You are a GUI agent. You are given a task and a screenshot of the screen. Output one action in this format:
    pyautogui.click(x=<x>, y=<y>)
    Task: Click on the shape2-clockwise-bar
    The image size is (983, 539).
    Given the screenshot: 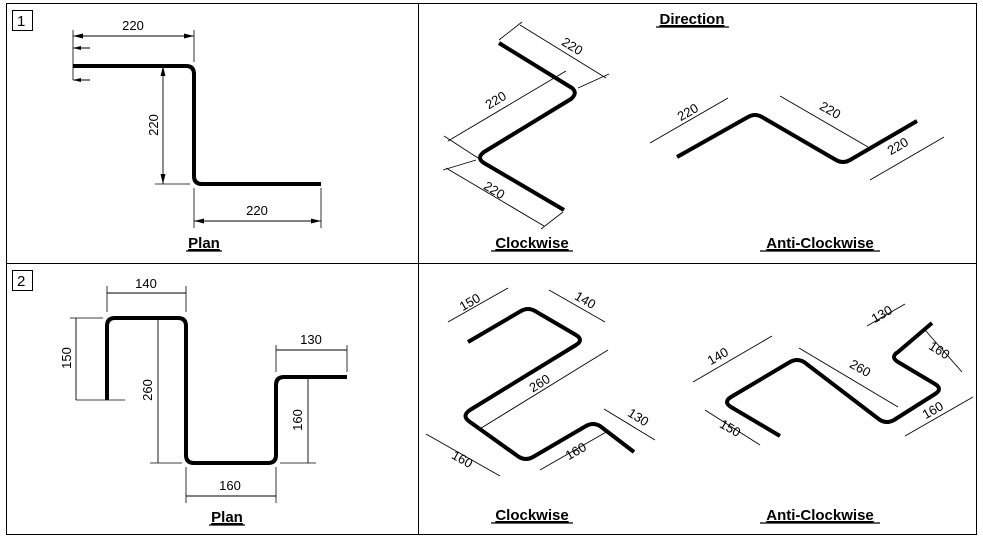 What is the action you would take?
    pyautogui.click(x=549, y=384)
    